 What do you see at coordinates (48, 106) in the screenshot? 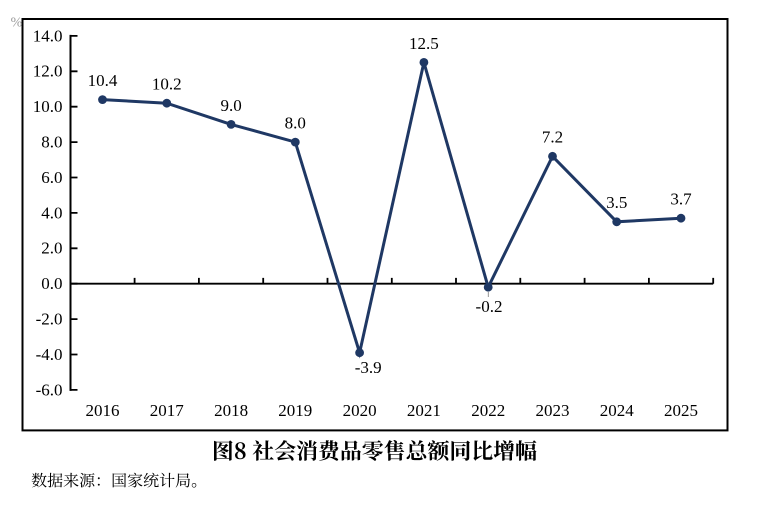
I see `svg-text: 10.0` at bounding box center [48, 106].